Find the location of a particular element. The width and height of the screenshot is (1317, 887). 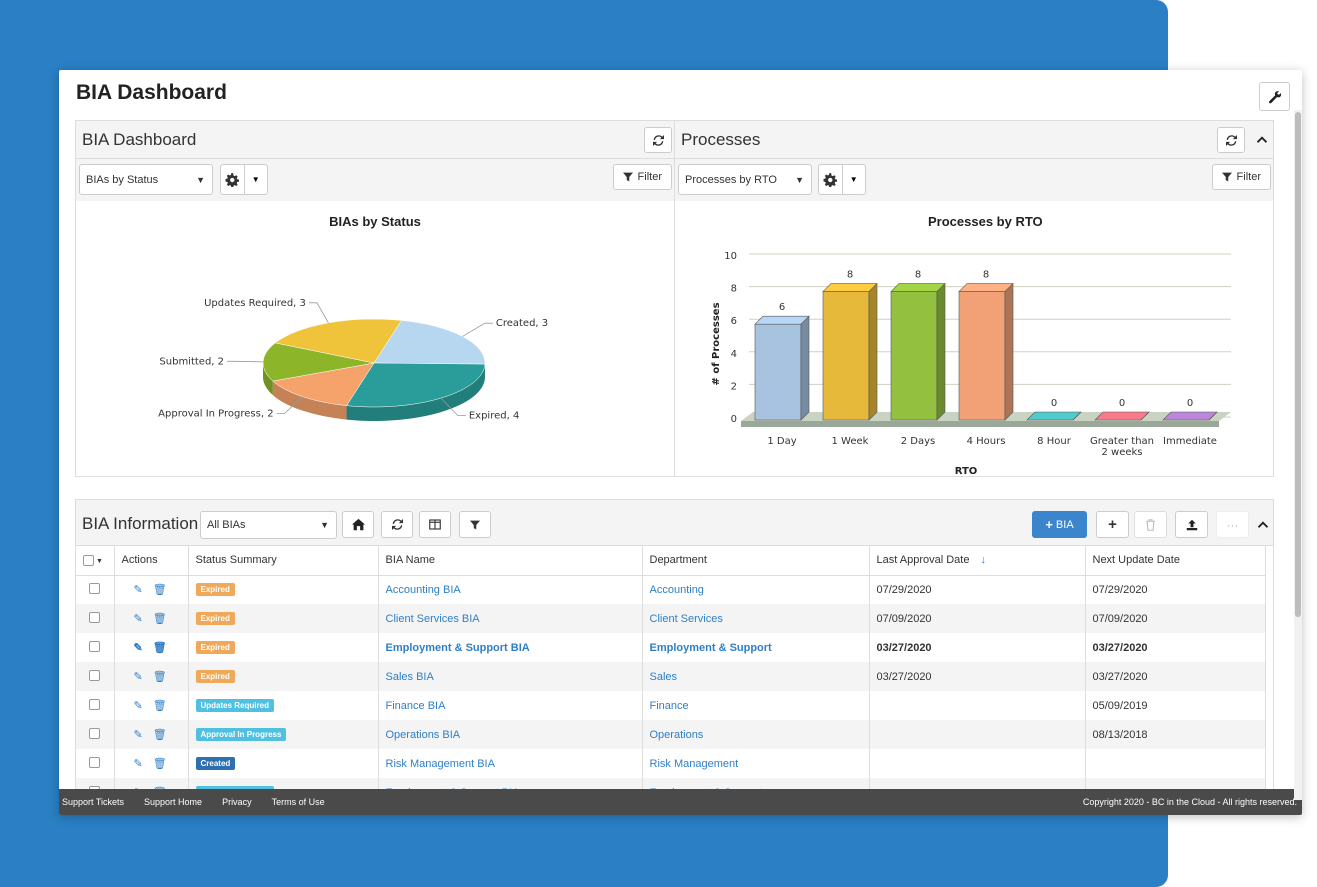

column-header-next-update-date: Next Update Date is located at coordinates (1175, 561).